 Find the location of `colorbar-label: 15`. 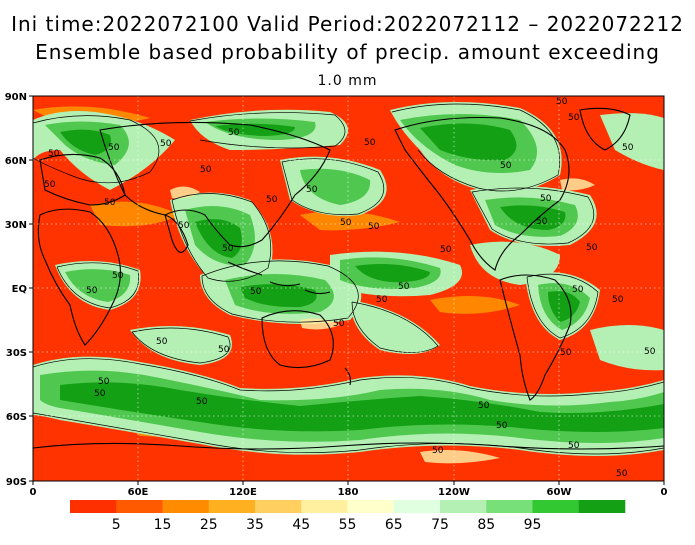

colorbar-label: 15 is located at coordinates (163, 525).